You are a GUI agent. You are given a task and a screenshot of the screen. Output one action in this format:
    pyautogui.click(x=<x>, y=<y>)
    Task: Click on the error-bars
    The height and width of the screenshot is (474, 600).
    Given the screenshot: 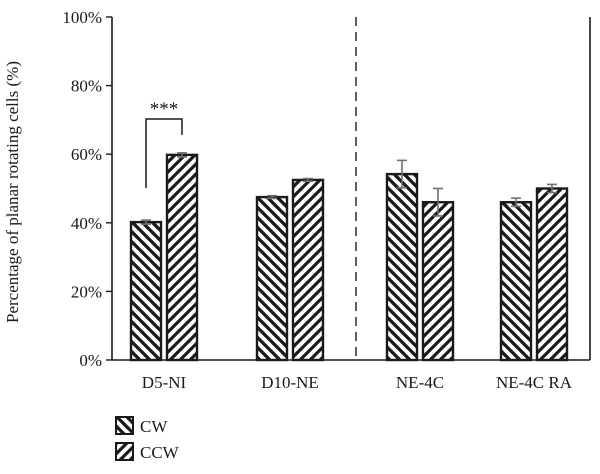 What is the action you would take?
    pyautogui.click(x=349, y=188)
    